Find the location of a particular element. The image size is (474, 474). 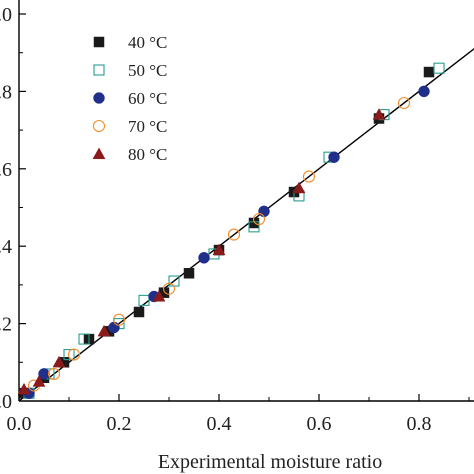

y-tick-label: .4 is located at coordinates (6, 247).